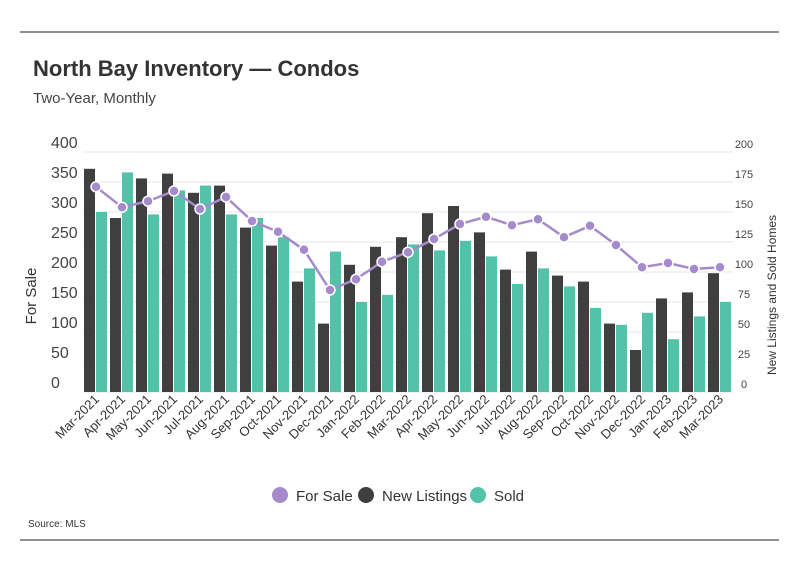 This screenshot has height=580, width=799. What do you see at coordinates (55, 383) in the screenshot?
I see `y-tick-label: 0` at bounding box center [55, 383].